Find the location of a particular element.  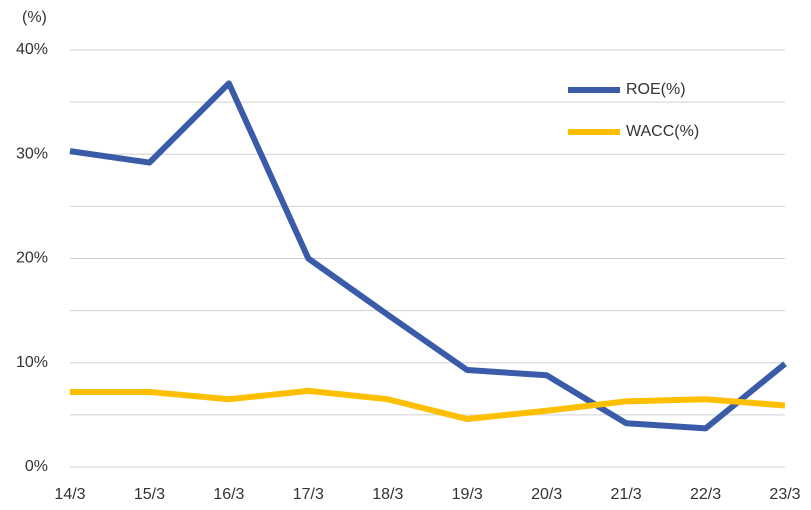

legend-label: ROE(%) is located at coordinates (656, 89).